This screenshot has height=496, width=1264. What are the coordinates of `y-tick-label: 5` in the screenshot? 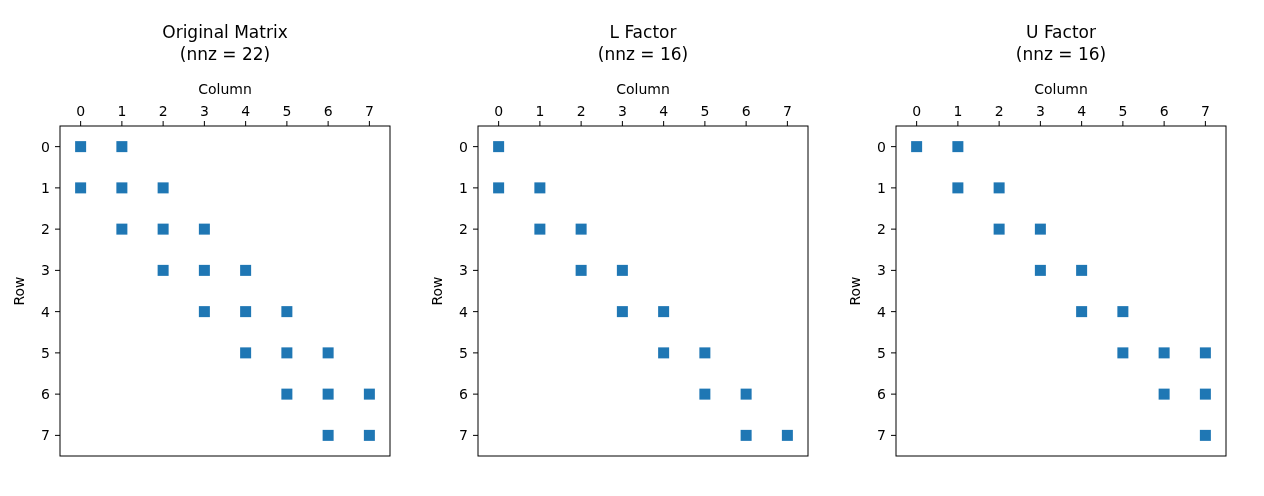 It's located at (45, 352).